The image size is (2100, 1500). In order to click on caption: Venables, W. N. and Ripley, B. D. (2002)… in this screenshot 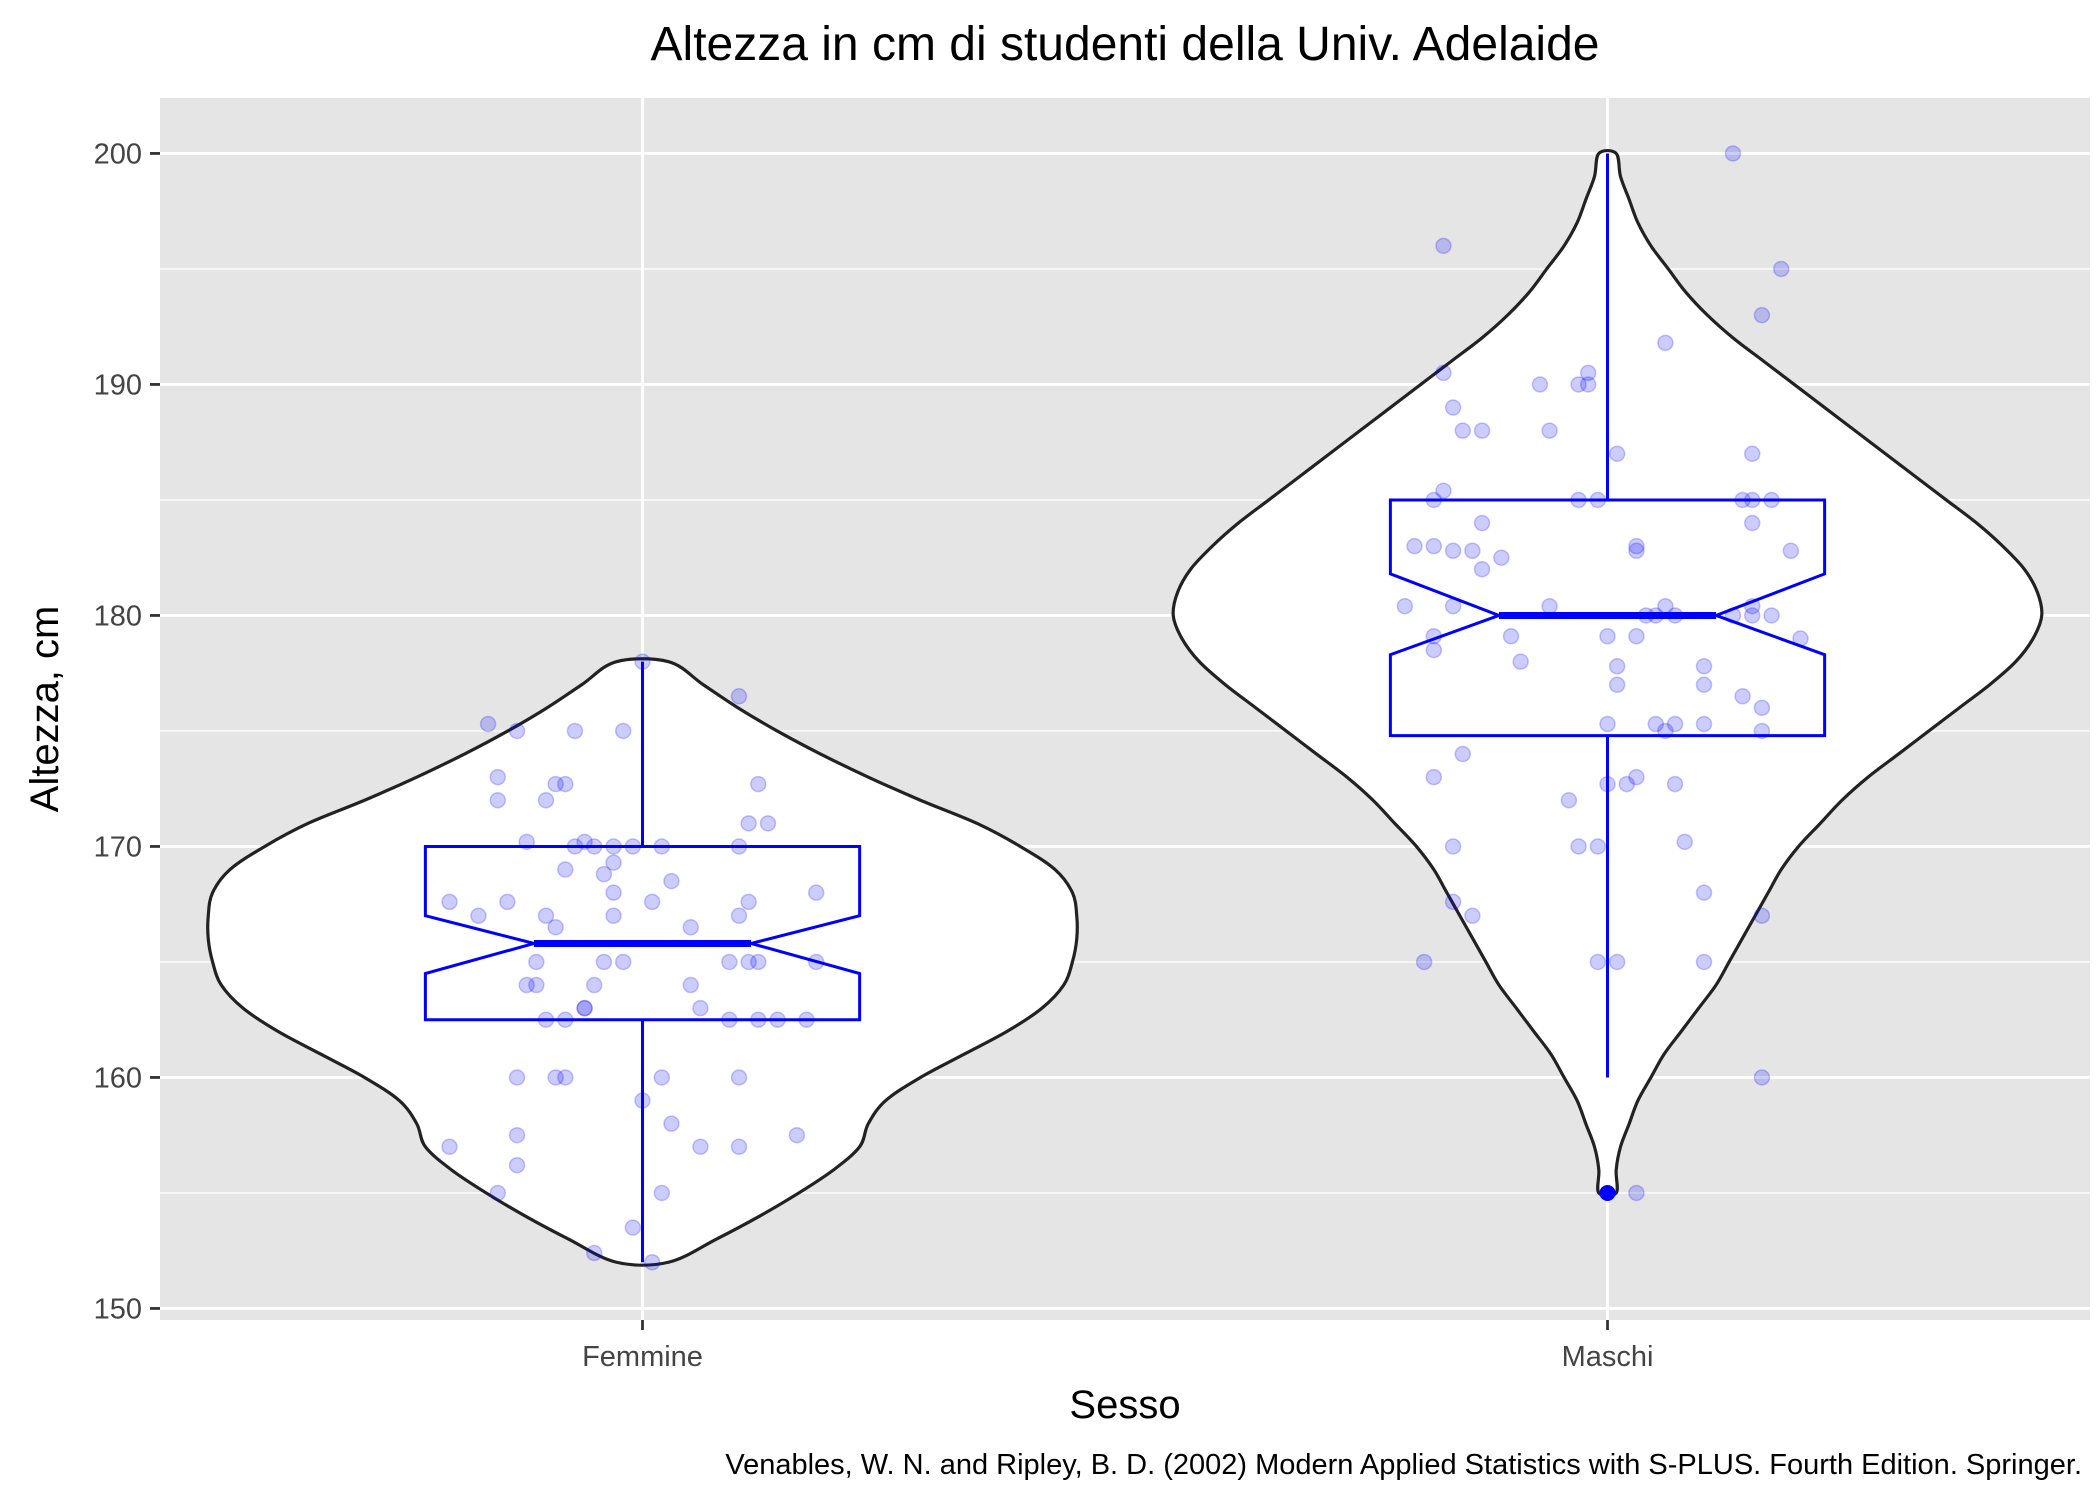, I will do `click(1403, 1465)`.